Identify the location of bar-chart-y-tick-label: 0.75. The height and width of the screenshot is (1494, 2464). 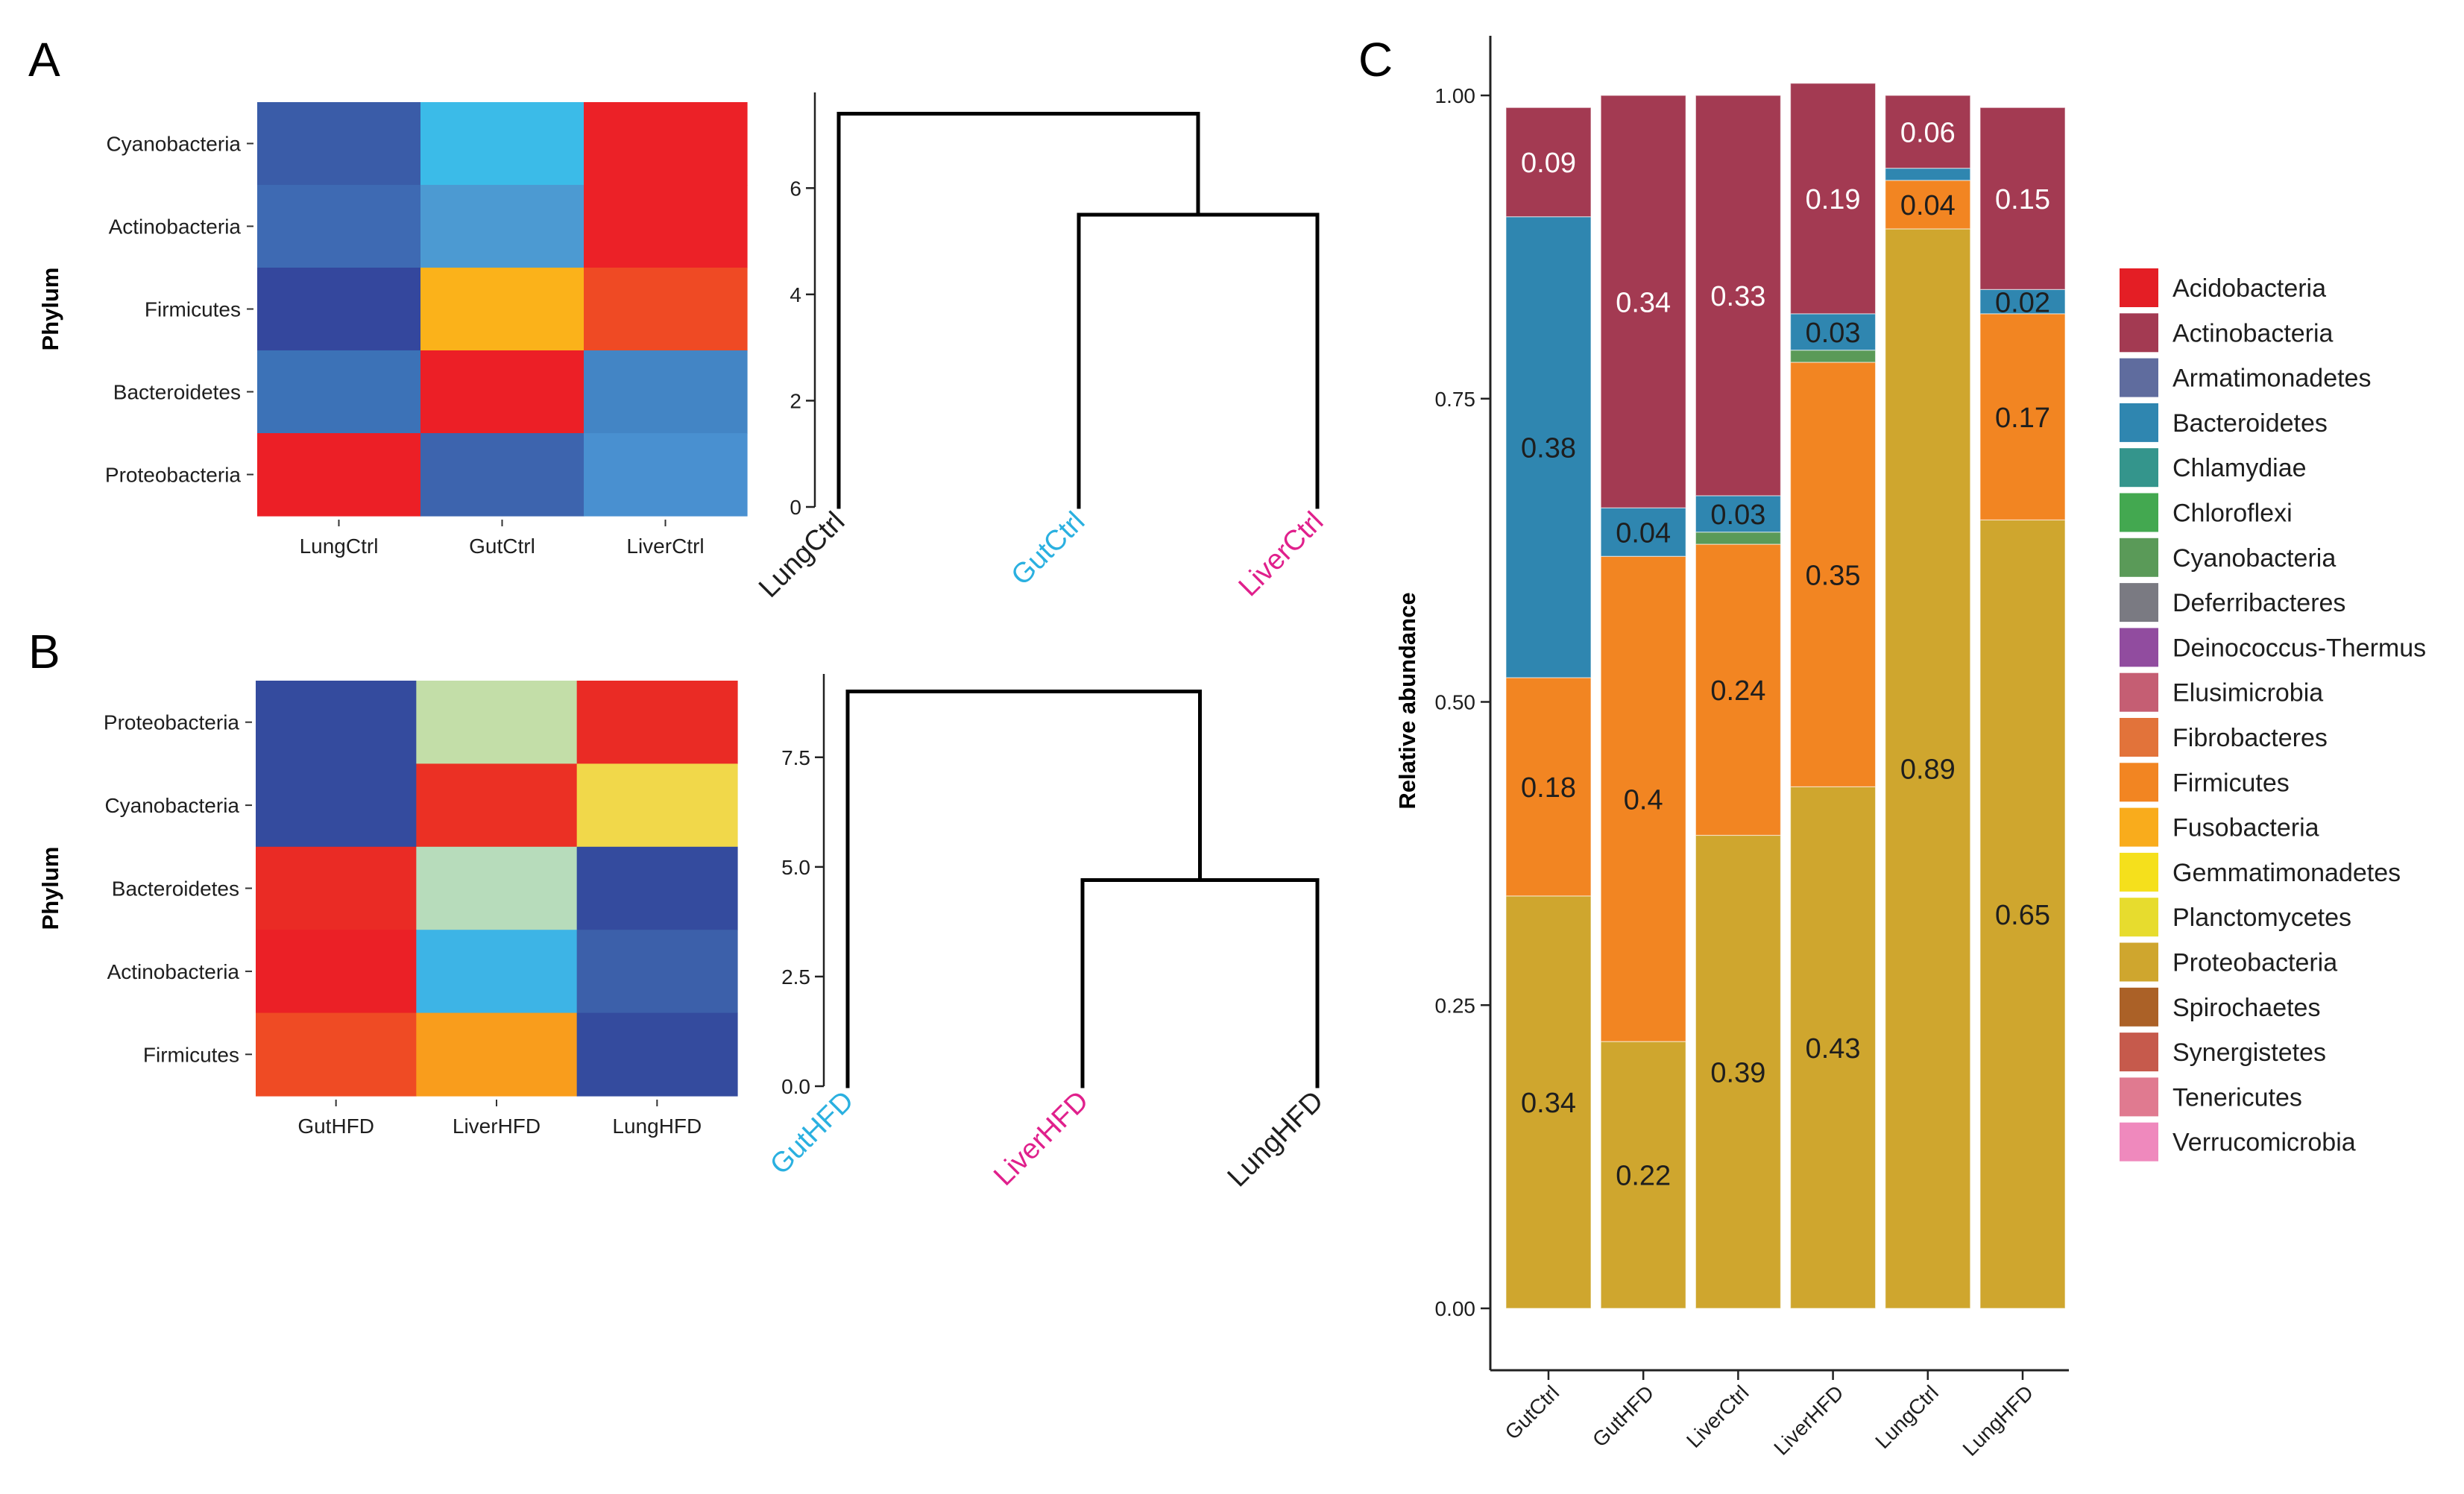
(1455, 400).